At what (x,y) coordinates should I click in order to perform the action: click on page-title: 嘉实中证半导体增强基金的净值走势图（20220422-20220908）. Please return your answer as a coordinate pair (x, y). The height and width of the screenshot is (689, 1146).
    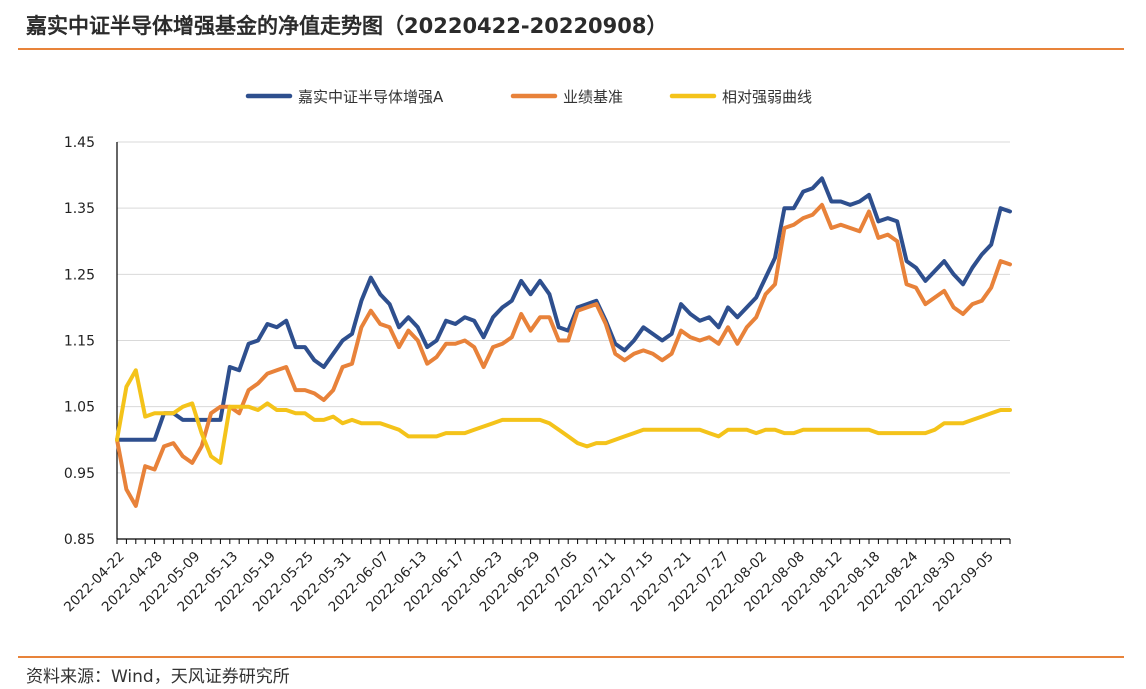
    Looking at the image, I should click on (347, 26).